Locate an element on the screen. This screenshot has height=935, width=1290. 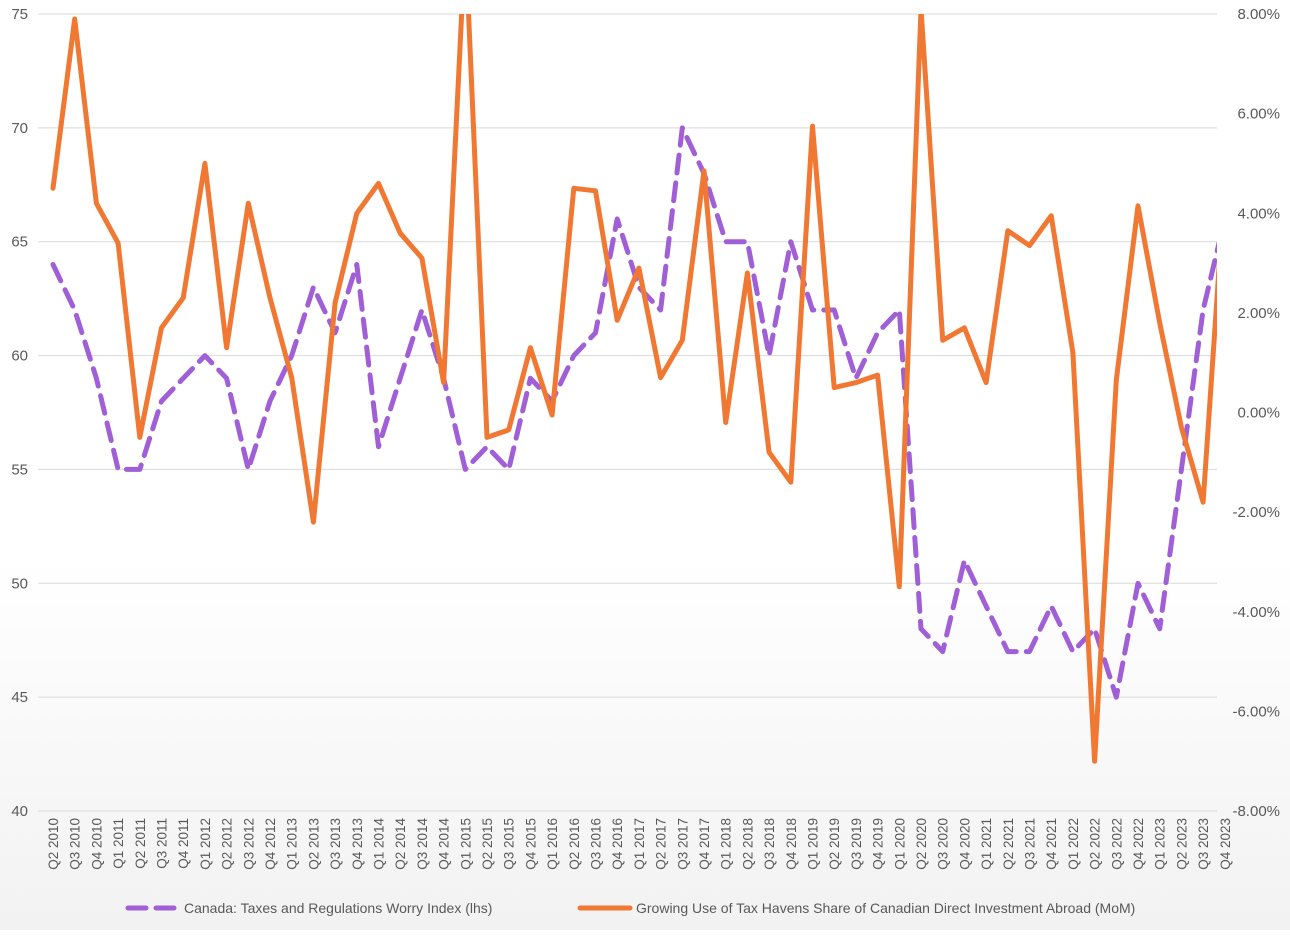
x-tick-label: Q2 2020 is located at coordinates (921, 844).